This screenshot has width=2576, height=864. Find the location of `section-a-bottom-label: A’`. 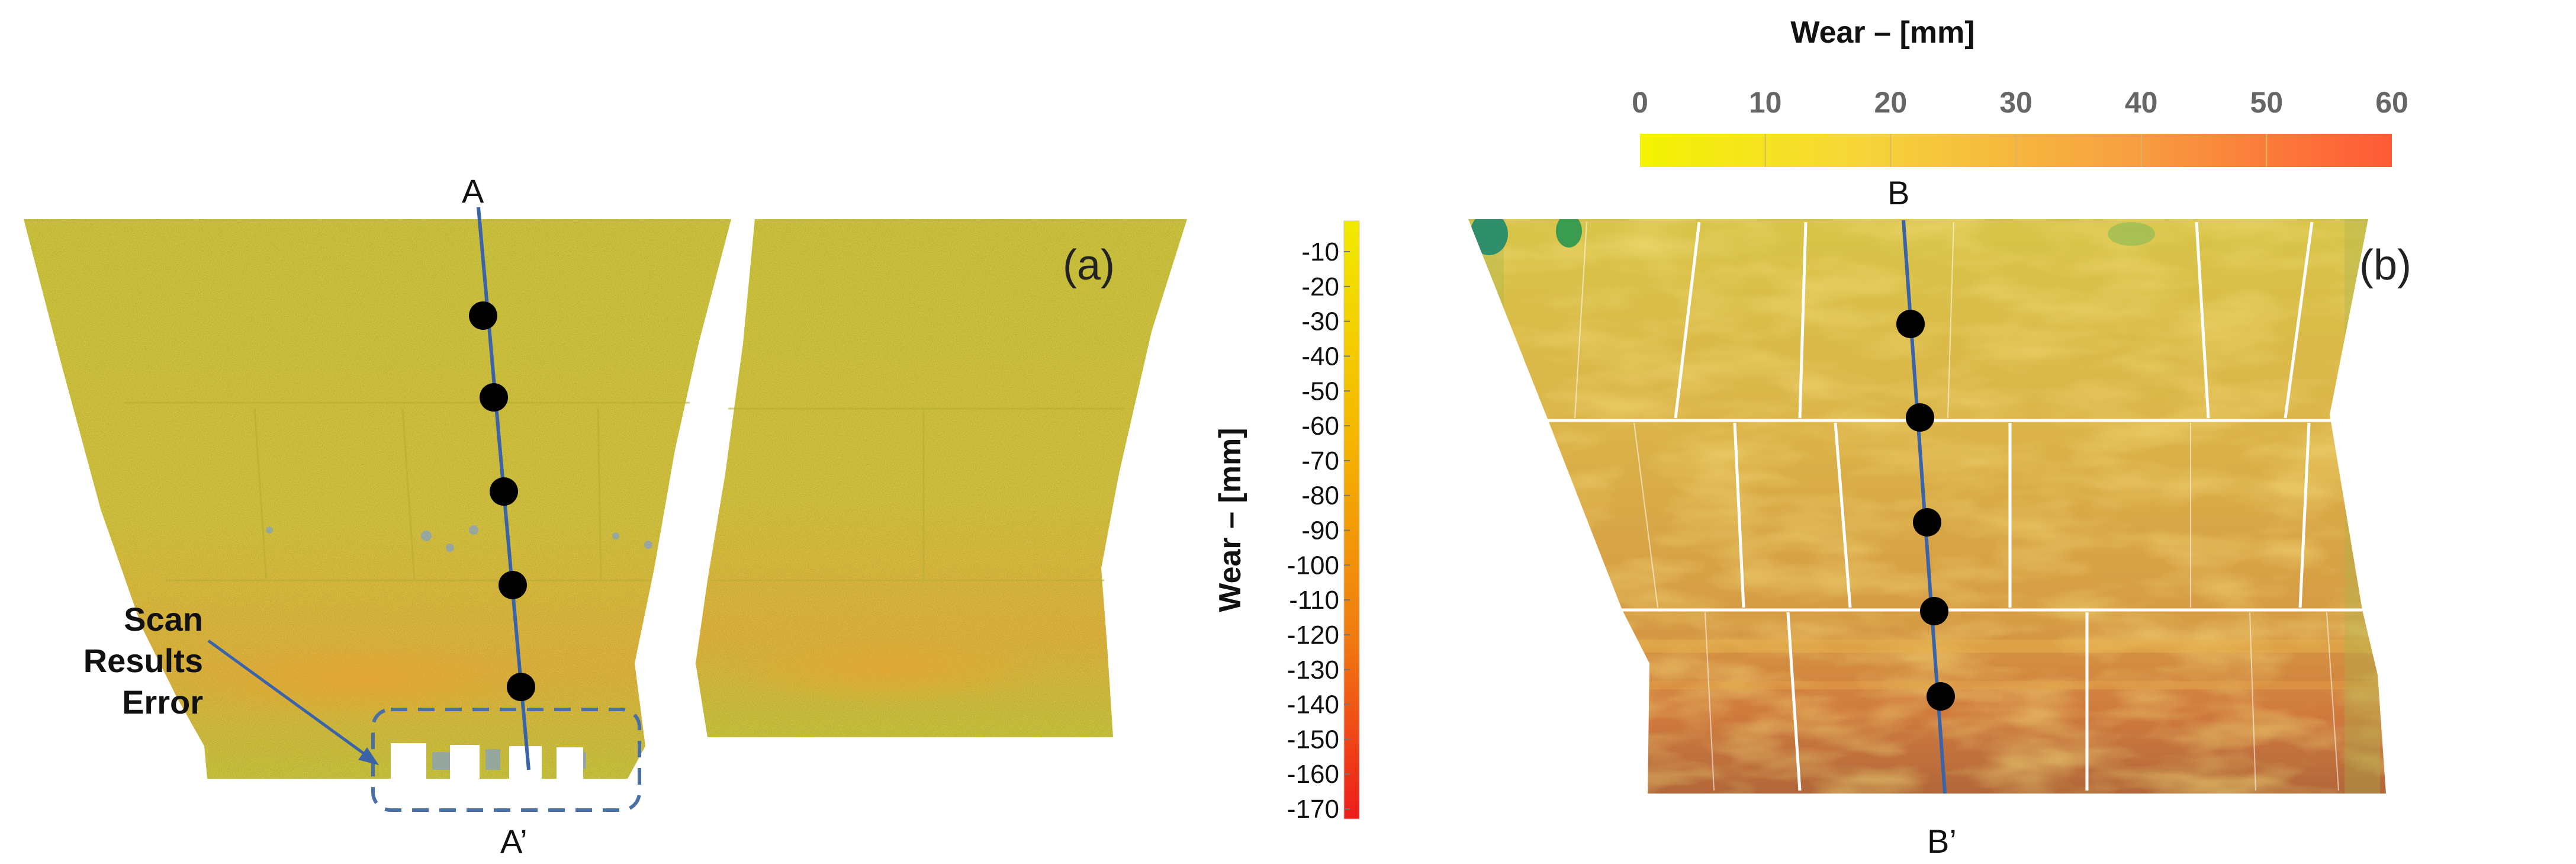

section-a-bottom-label: A’ is located at coordinates (514, 841).